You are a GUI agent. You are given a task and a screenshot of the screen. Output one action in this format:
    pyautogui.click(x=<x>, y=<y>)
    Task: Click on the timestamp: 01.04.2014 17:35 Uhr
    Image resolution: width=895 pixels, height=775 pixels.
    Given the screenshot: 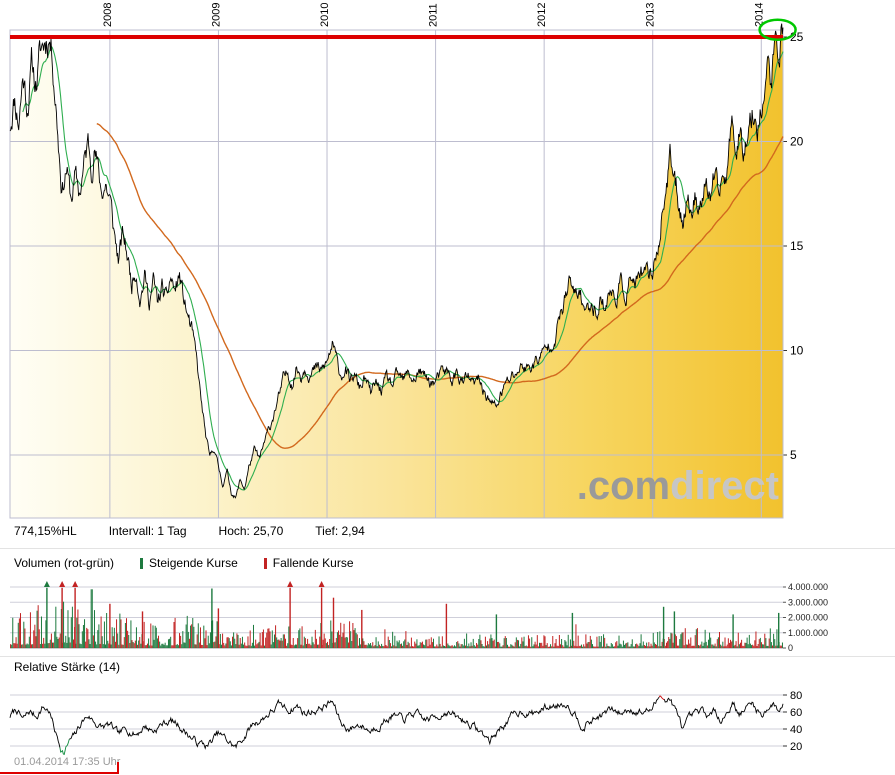 What is the action you would take?
    pyautogui.click(x=67, y=762)
    